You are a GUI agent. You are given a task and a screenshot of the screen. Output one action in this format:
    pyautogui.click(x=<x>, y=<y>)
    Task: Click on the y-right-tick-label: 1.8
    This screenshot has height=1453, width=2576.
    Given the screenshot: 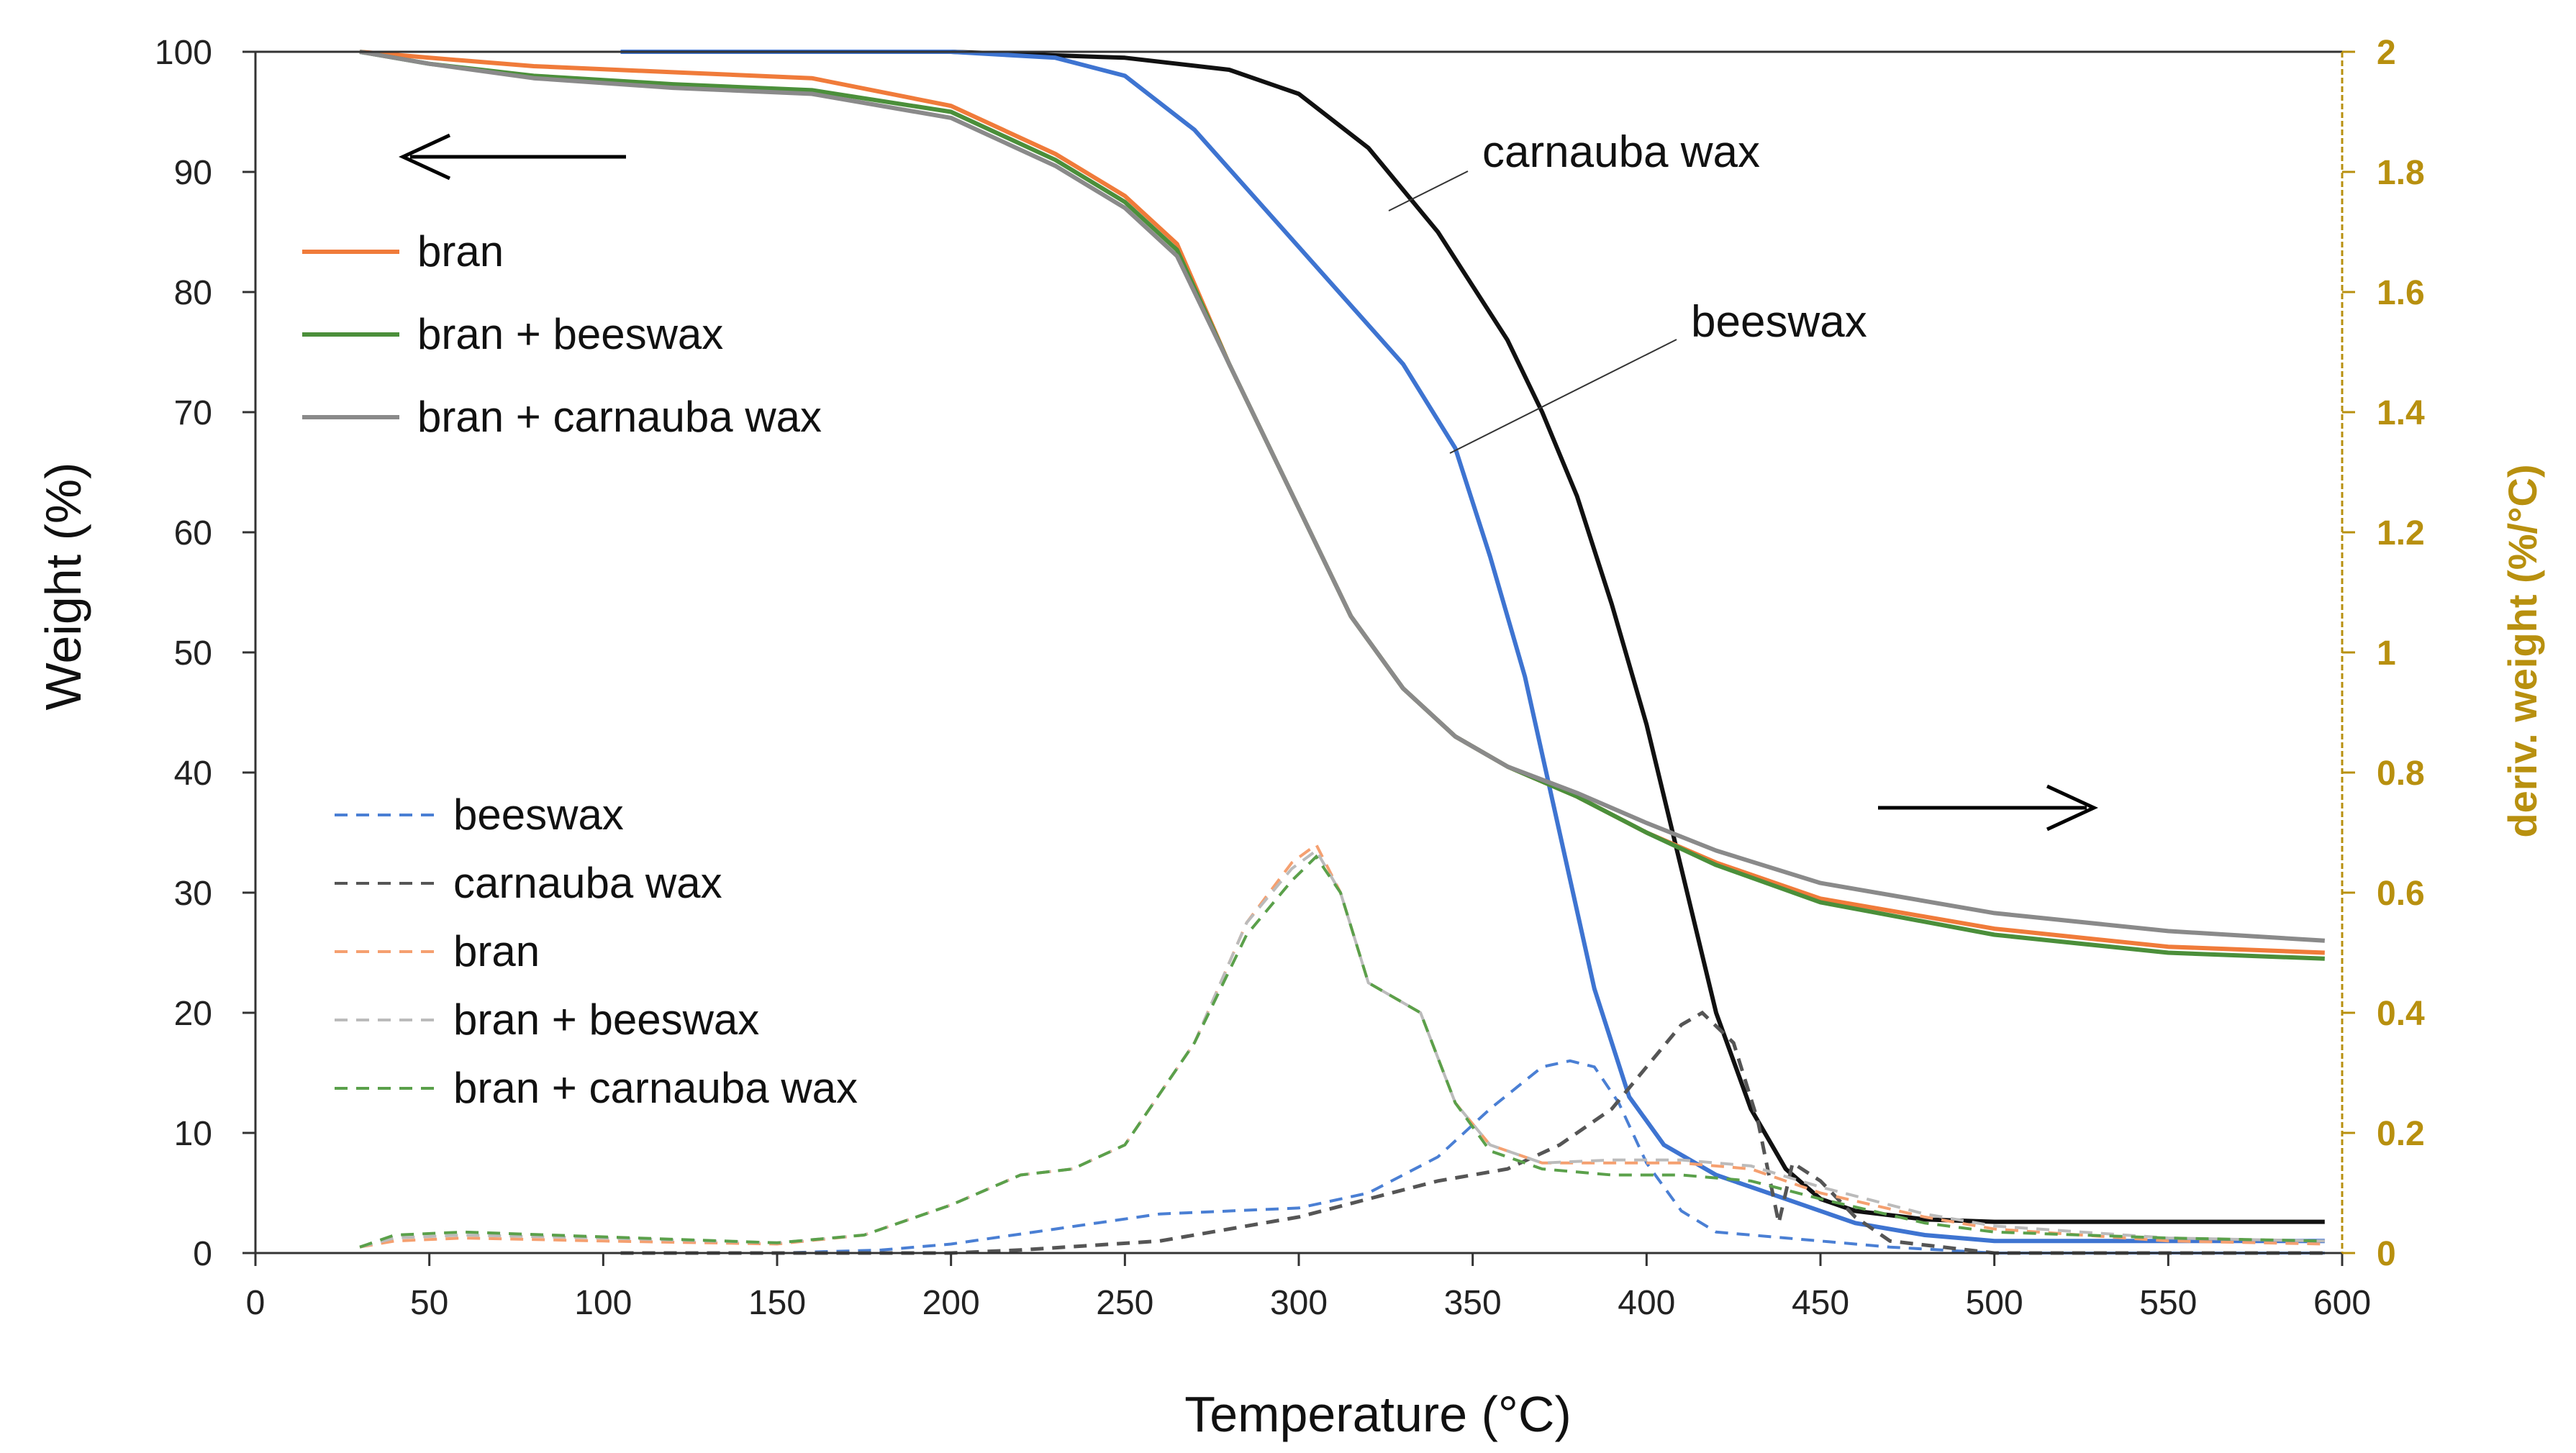 What is the action you would take?
    pyautogui.click(x=2401, y=173)
    